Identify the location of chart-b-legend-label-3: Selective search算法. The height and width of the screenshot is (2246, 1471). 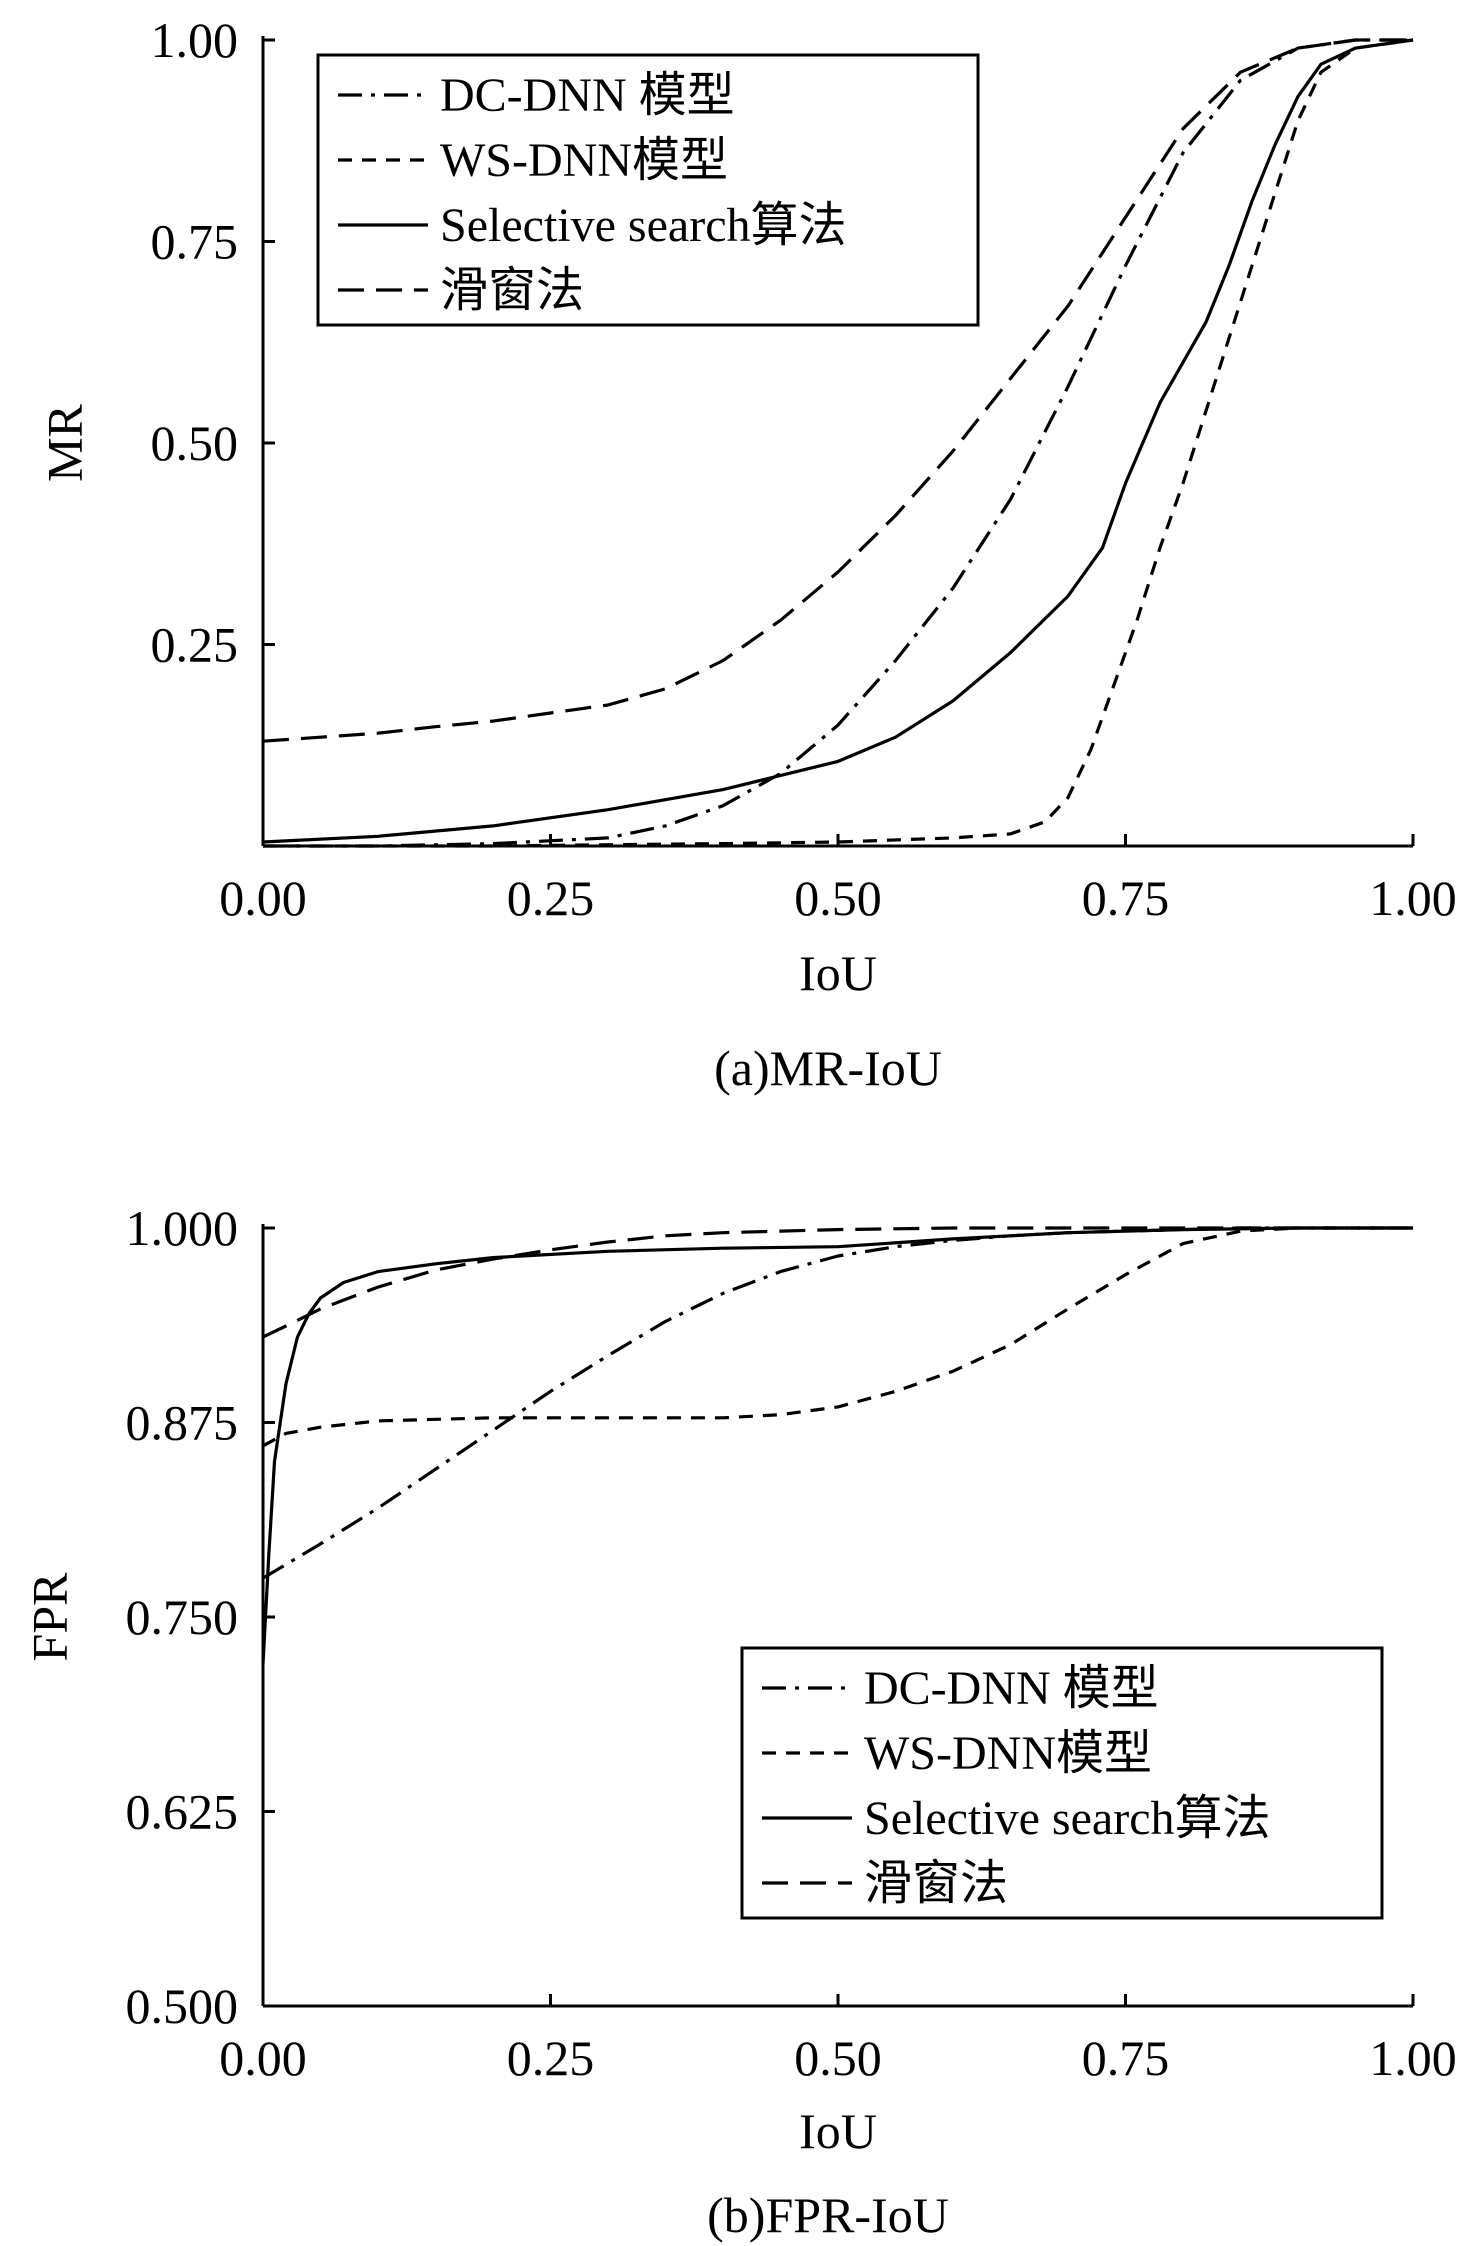
(1067, 1818).